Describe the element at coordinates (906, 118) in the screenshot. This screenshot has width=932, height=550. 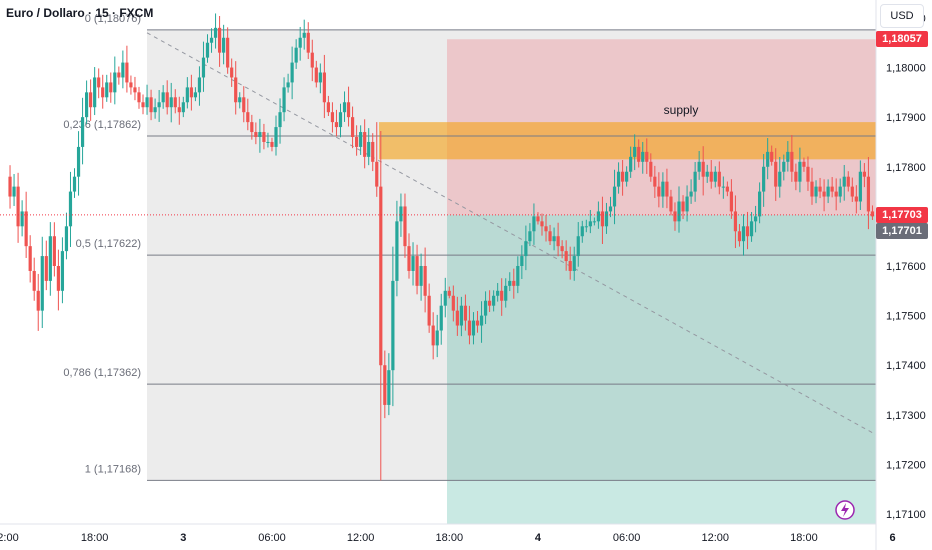
I see `y-tick-label: 1,17900` at that location.